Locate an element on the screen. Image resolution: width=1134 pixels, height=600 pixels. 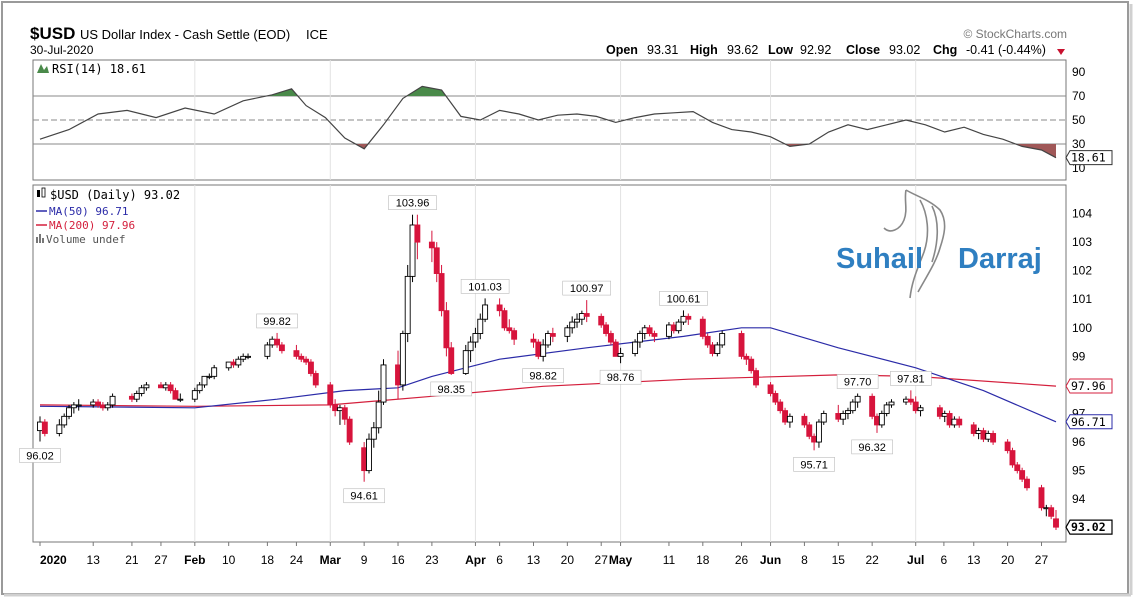
x-tick-label: 24 is located at coordinates (297, 560).